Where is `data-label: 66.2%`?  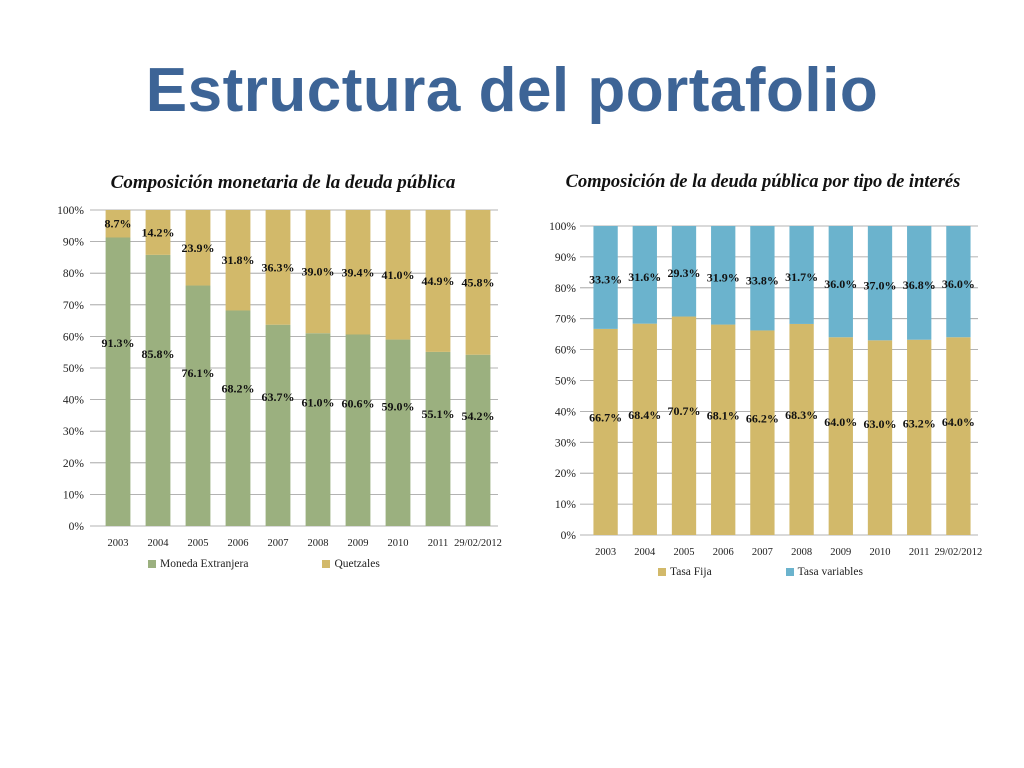 data-label: 66.2% is located at coordinates (762, 418).